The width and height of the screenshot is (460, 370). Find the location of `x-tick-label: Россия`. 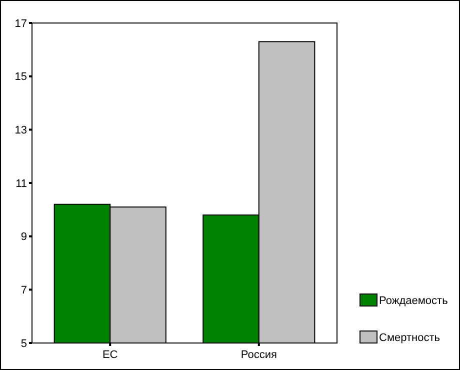

x-tick-label: Россия is located at coordinates (258, 355).